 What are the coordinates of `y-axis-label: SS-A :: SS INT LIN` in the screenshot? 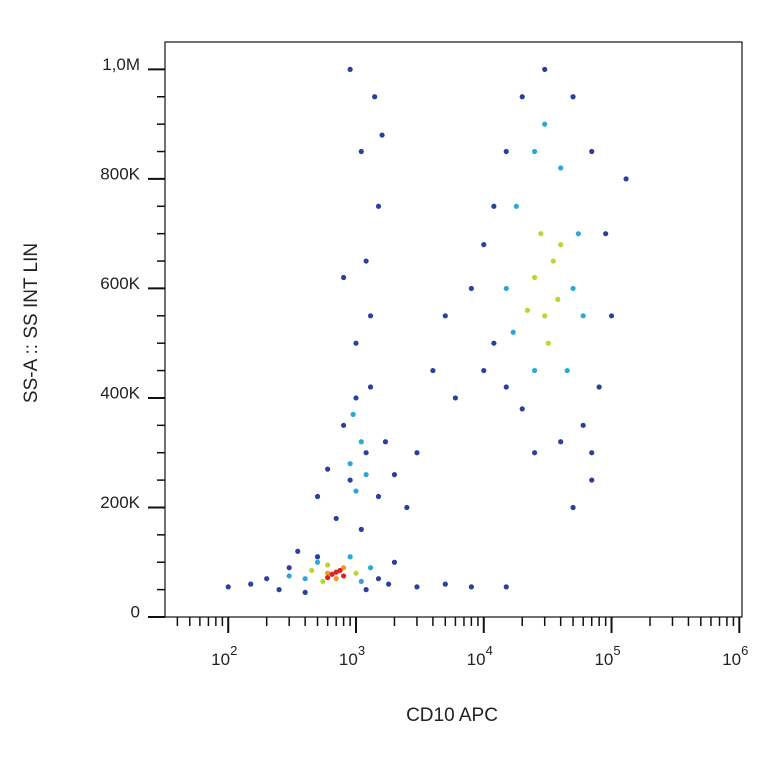 It's located at (31, 323).